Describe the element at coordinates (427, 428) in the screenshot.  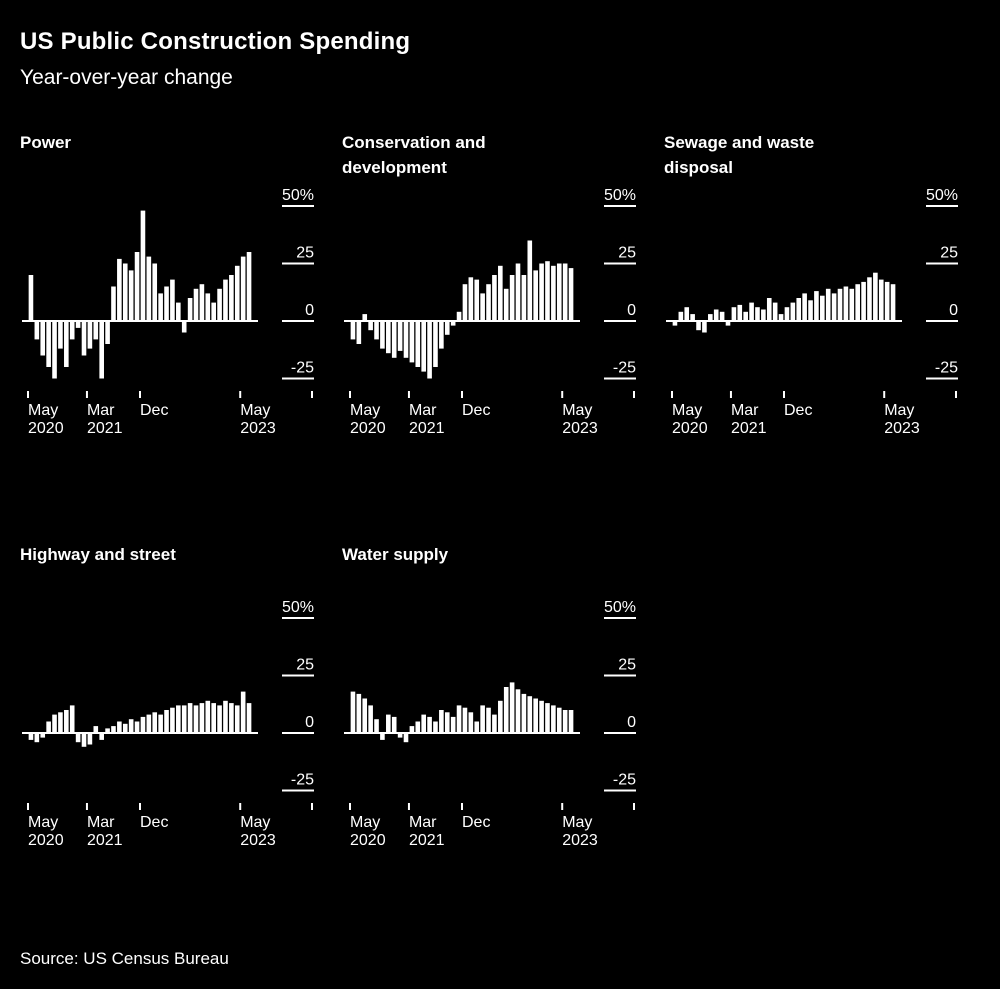
I see `x-tick-label: 2021` at that location.